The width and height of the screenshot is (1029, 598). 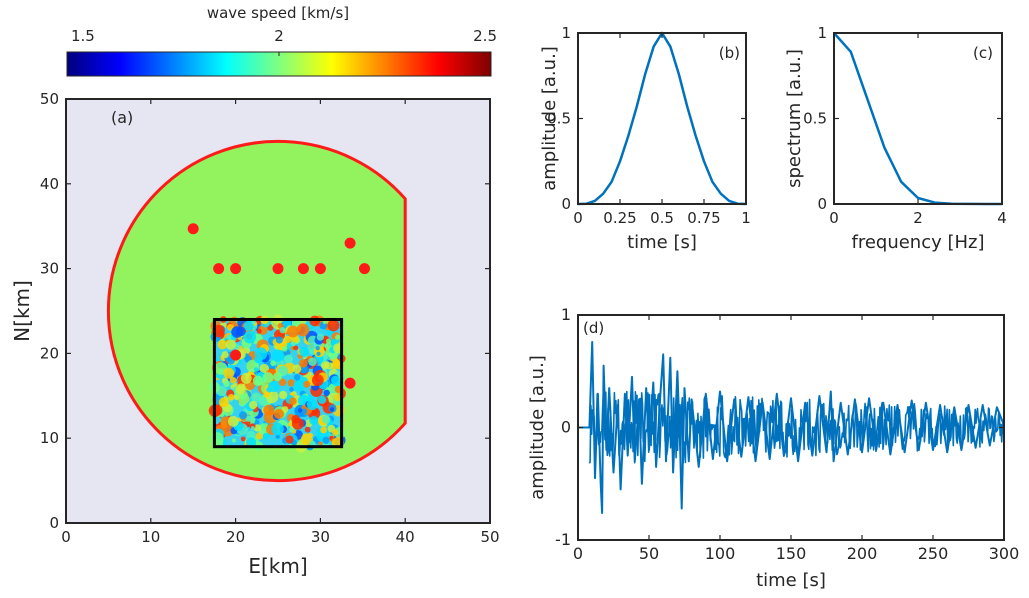 I want to click on colorbar-ticks: 1.5 2 2.5, so click(x=281, y=41).